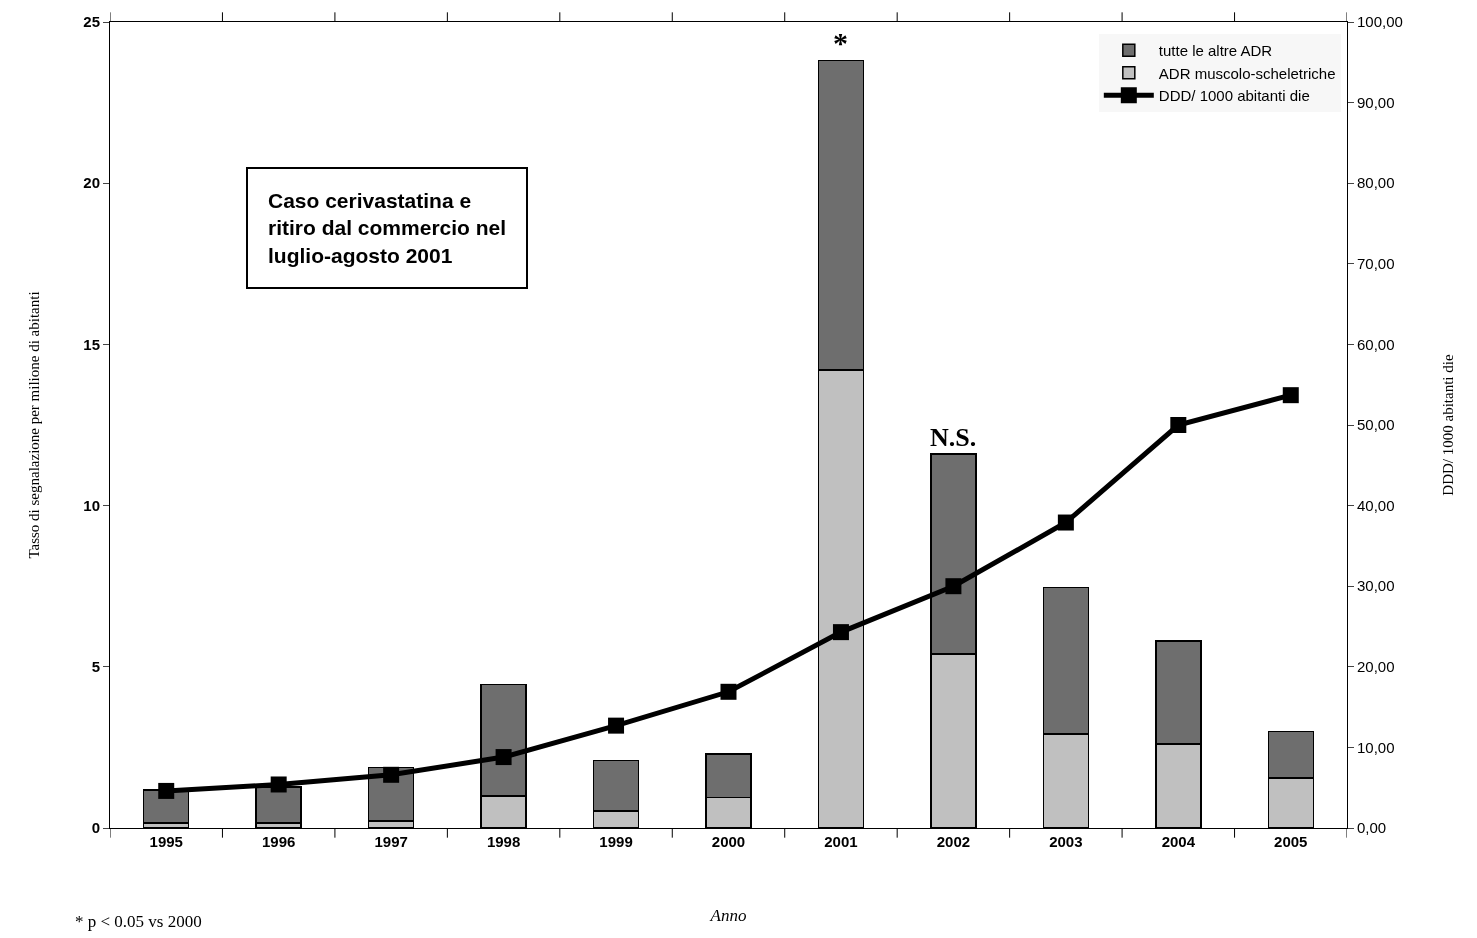 The width and height of the screenshot is (1477, 938). I want to click on x-tick-label: 1998, so click(503, 841).